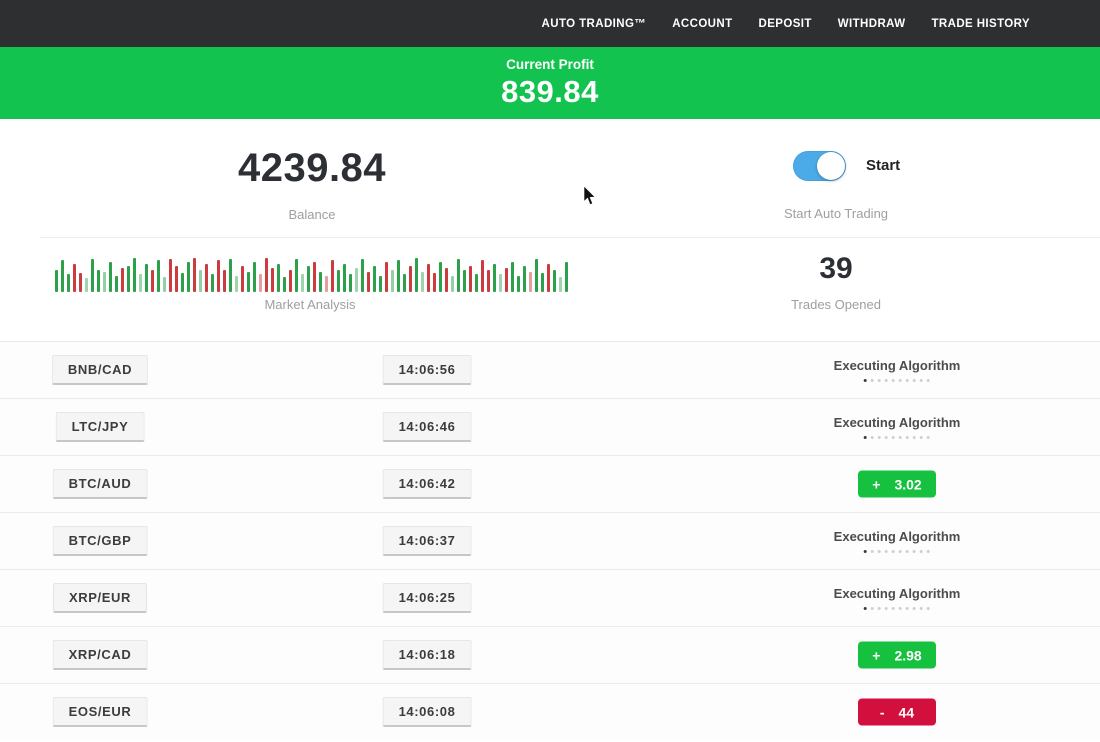 The height and width of the screenshot is (742, 1100). Describe the element at coordinates (896, 380) in the screenshot. I see `progress-dots` at that location.